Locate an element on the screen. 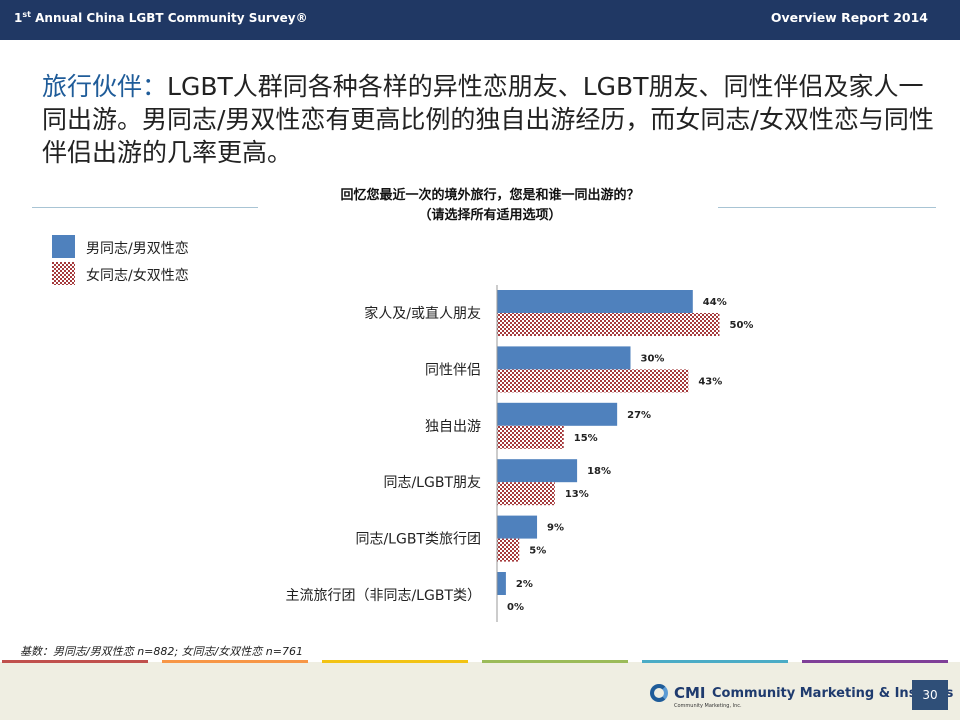  data-label: 27% is located at coordinates (639, 415).